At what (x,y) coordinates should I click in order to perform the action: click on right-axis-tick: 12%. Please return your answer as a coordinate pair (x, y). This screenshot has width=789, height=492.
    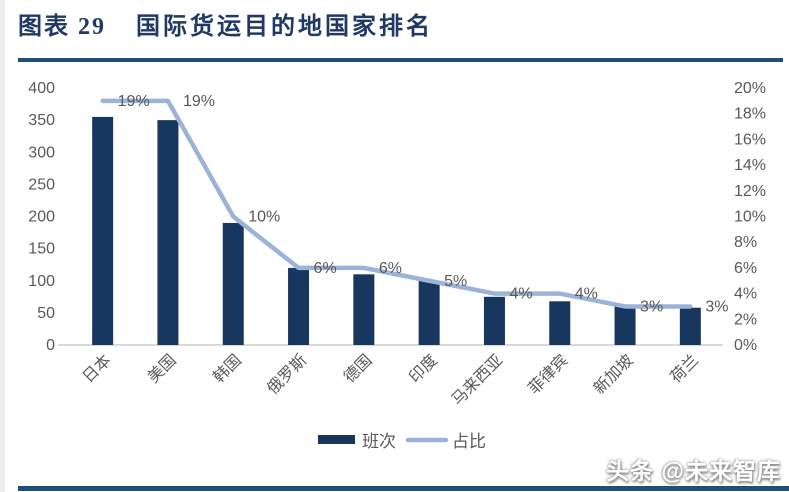
    Looking at the image, I should click on (750, 191).